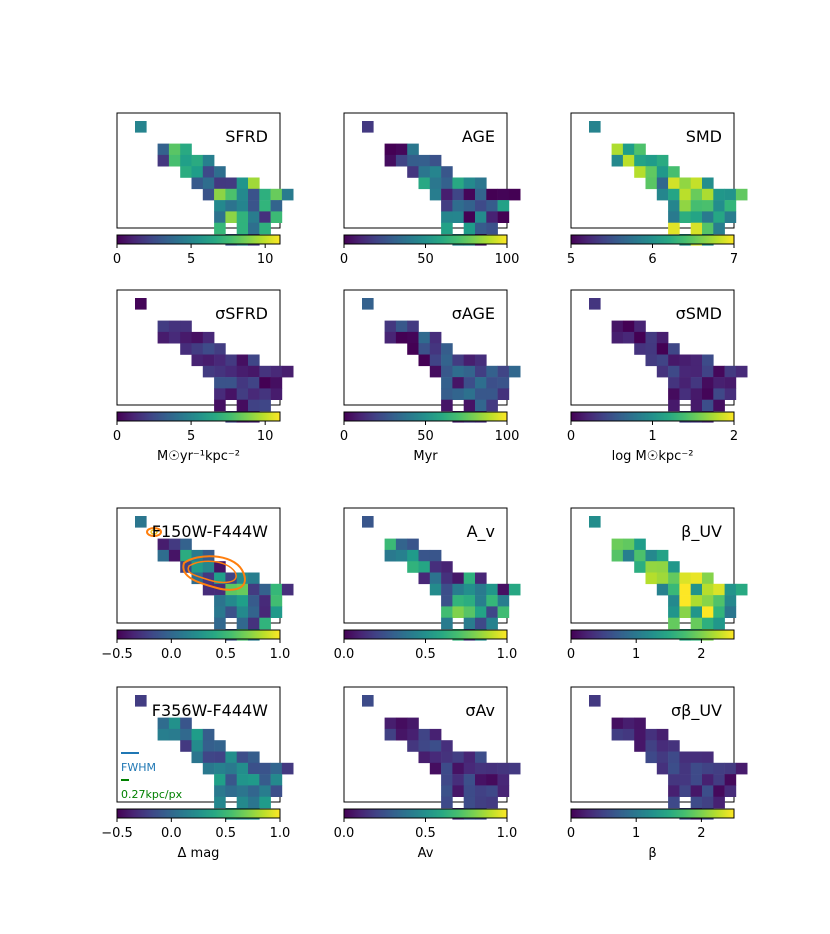 Image resolution: width=830 pixels, height=934 pixels. What do you see at coordinates (425, 259) in the screenshot?
I see `colorbar-tick-label: 50` at bounding box center [425, 259].